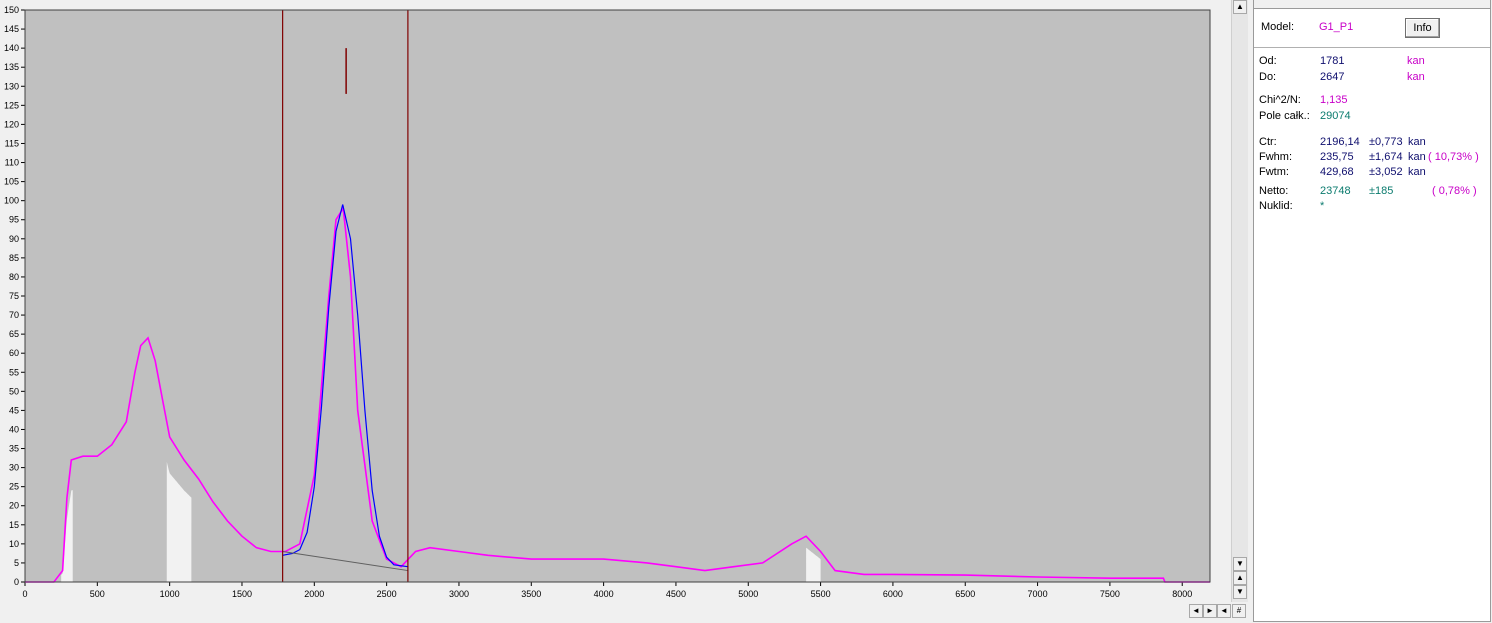 Image resolution: width=1492 pixels, height=623 pixels. I want to click on header-separator, so click(1372, 47).